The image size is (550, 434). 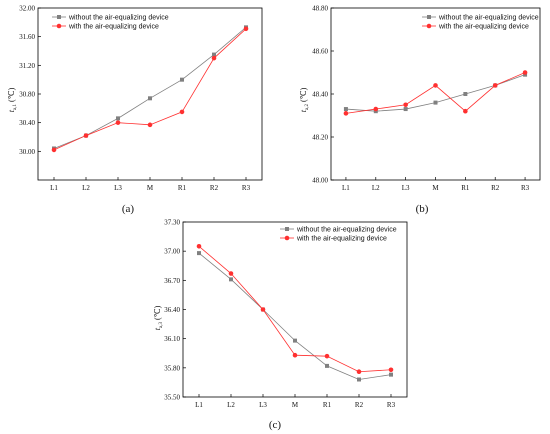 What do you see at coordinates (320, 181) in the screenshot?
I see `y-tick-label: 48.00` at bounding box center [320, 181].